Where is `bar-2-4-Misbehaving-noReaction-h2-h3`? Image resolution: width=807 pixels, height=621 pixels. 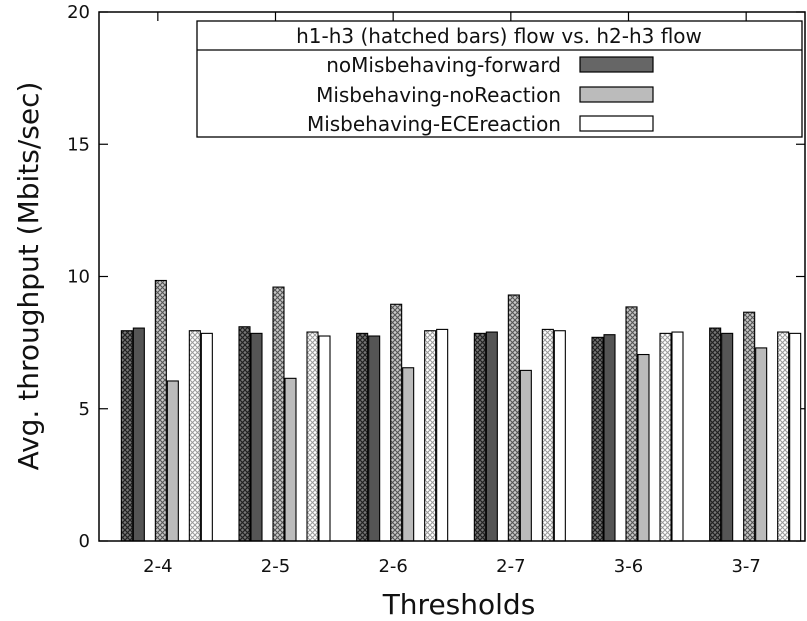
bar-2-4-Misbehaving-noReaction-h2-h3 is located at coordinates (172, 461).